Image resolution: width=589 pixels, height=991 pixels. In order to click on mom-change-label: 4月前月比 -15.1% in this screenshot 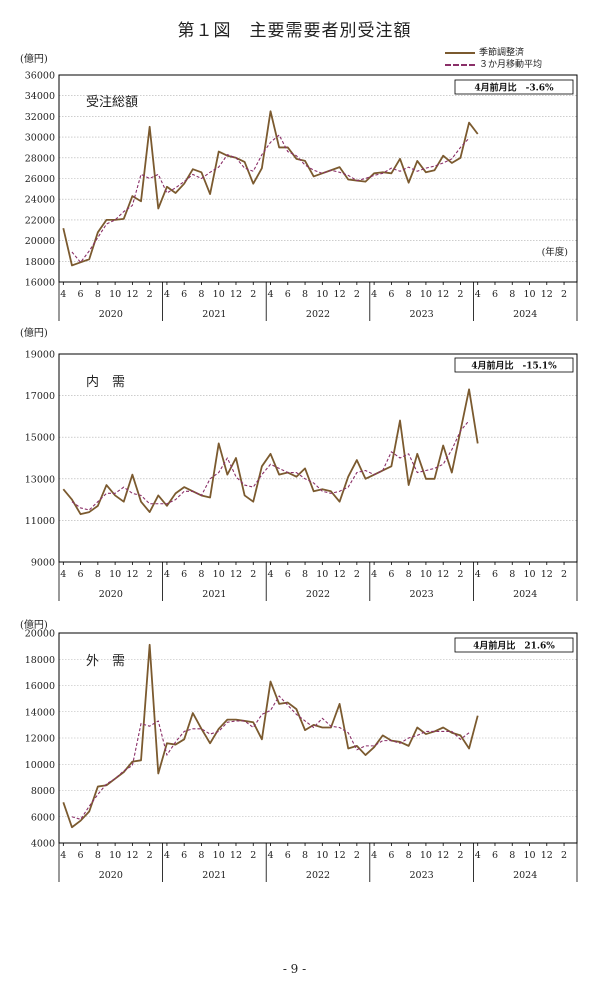, I will do `click(514, 366)`.